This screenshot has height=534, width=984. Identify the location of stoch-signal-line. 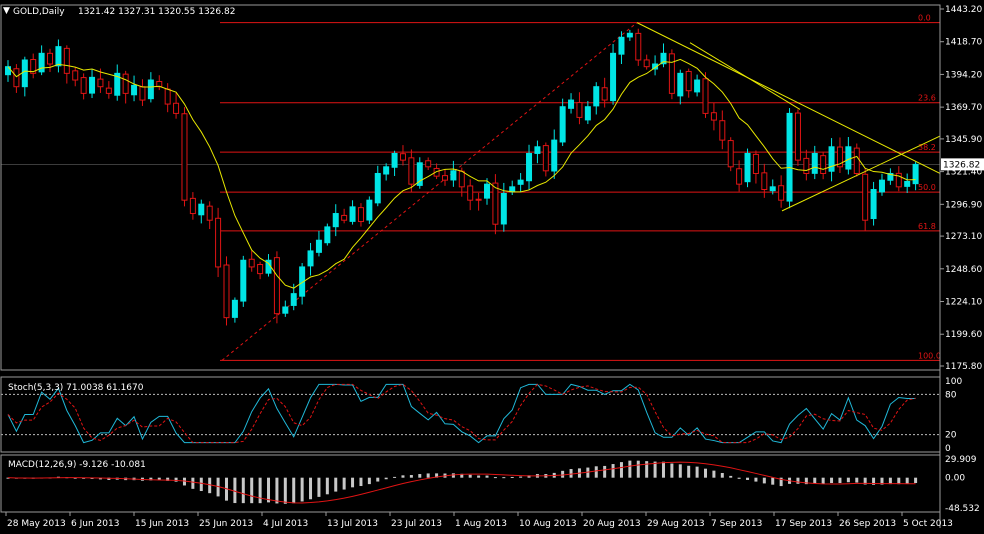
(461, 413).